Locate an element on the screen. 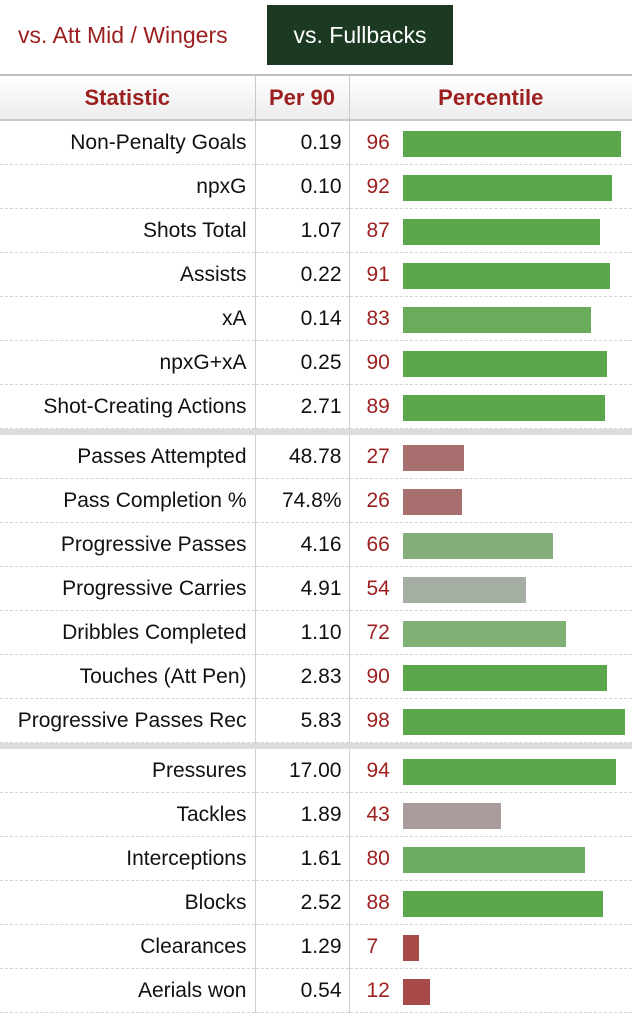 This screenshot has width=632, height=1013. header-per90: Per 90 is located at coordinates (302, 98).